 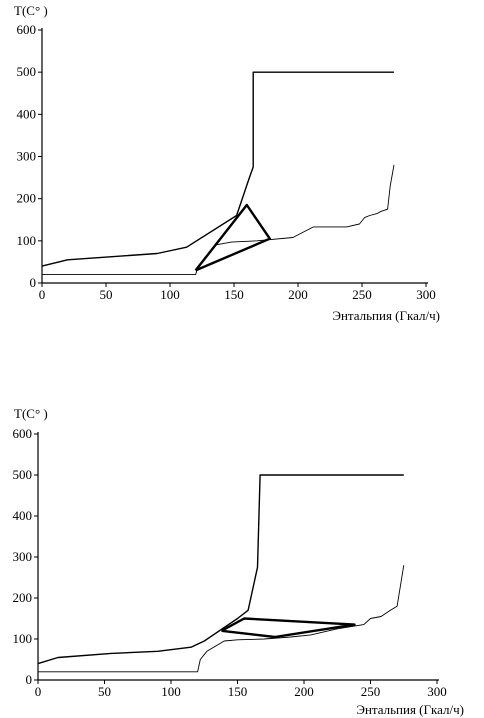 I want to click on series-line-thin, so click(x=221, y=619).